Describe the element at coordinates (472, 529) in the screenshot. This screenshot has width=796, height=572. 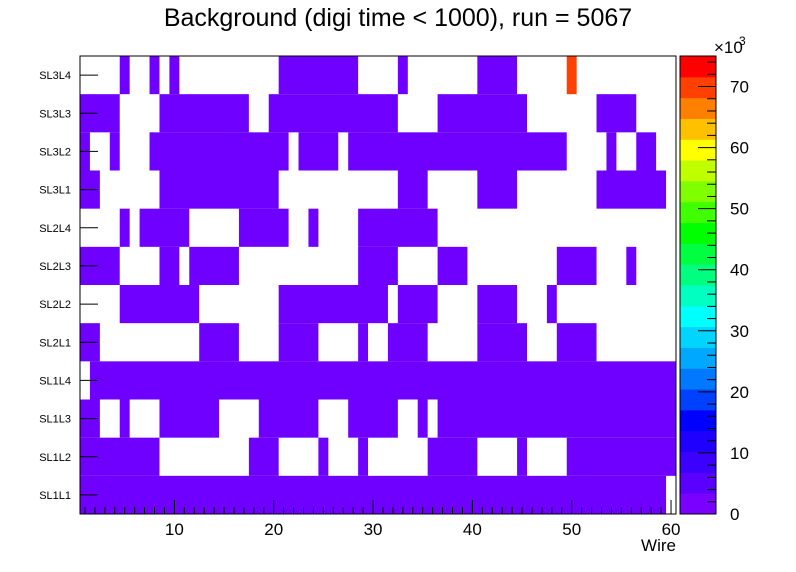
I see `x-tick-label: 40` at that location.